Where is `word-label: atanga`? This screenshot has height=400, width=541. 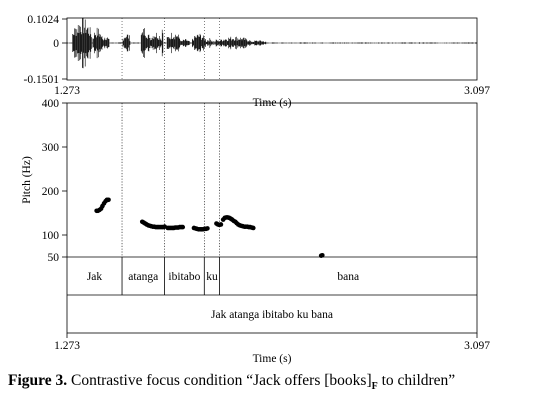 word-label: atanga is located at coordinates (143, 277).